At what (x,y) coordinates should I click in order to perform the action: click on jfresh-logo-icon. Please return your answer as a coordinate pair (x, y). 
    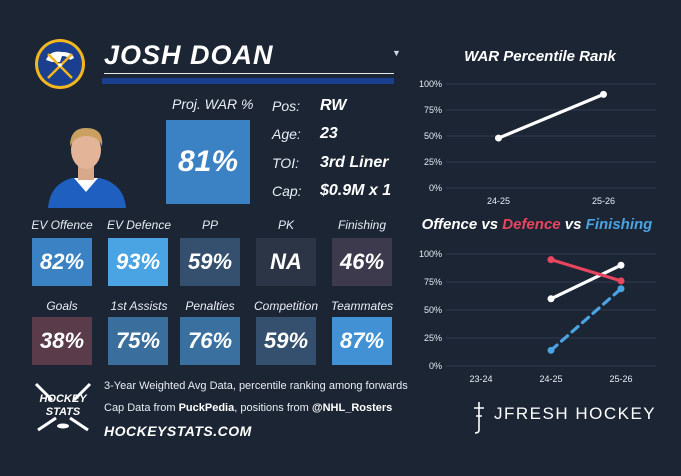
    Looking at the image, I should click on (479, 418).